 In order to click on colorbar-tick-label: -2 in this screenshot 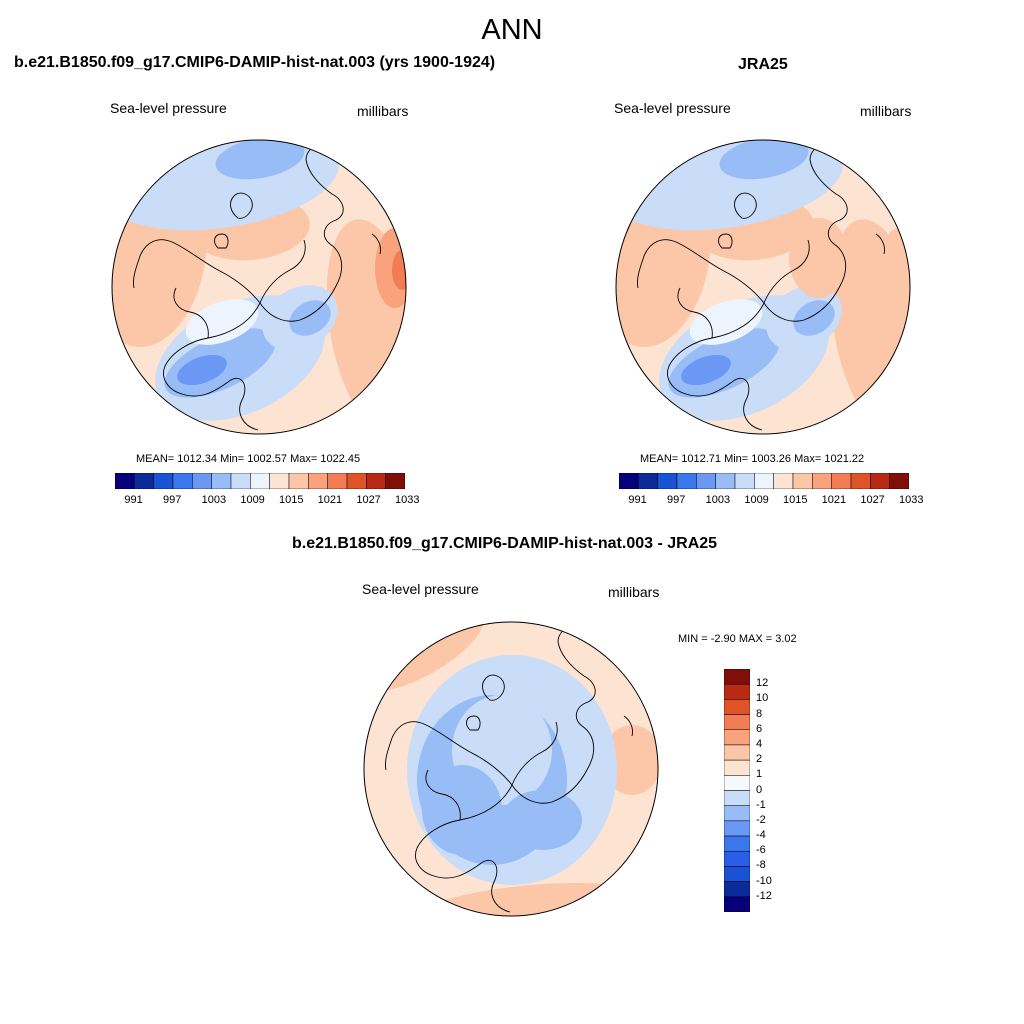, I will do `click(761, 819)`.